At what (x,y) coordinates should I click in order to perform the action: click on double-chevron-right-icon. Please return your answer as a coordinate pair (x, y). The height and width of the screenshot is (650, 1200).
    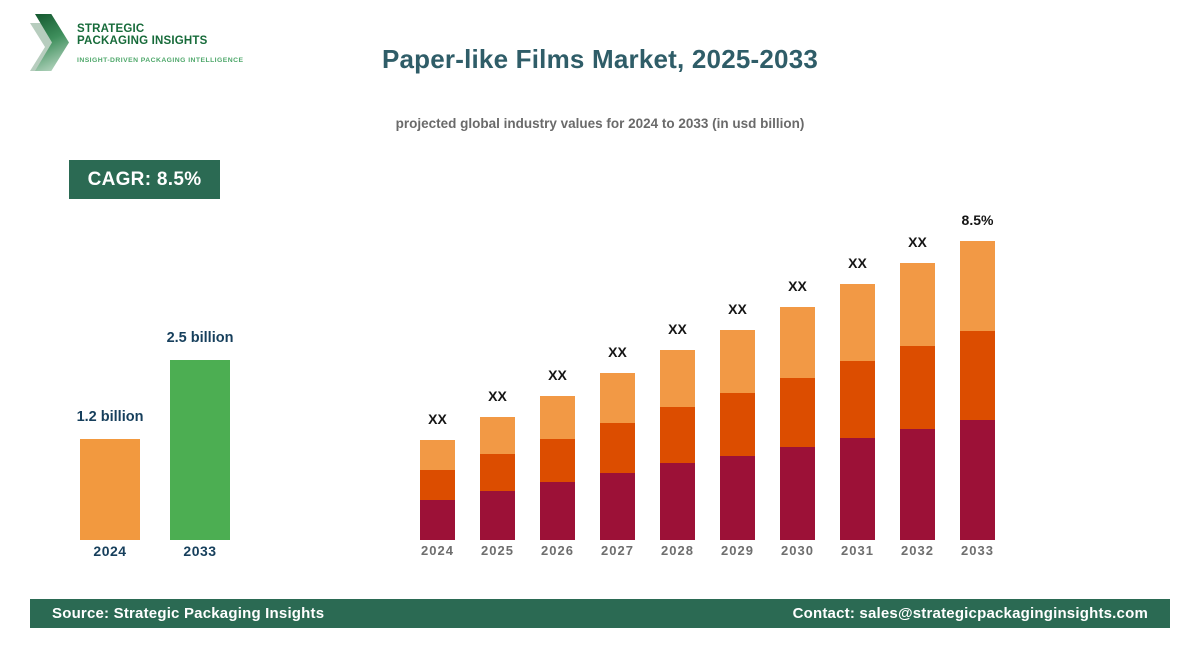
    Looking at the image, I should click on (50, 43).